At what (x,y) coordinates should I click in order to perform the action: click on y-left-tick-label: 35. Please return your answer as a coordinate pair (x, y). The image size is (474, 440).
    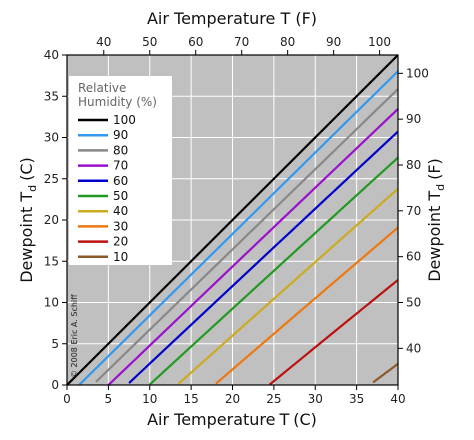
    Looking at the image, I should click on (51, 96).